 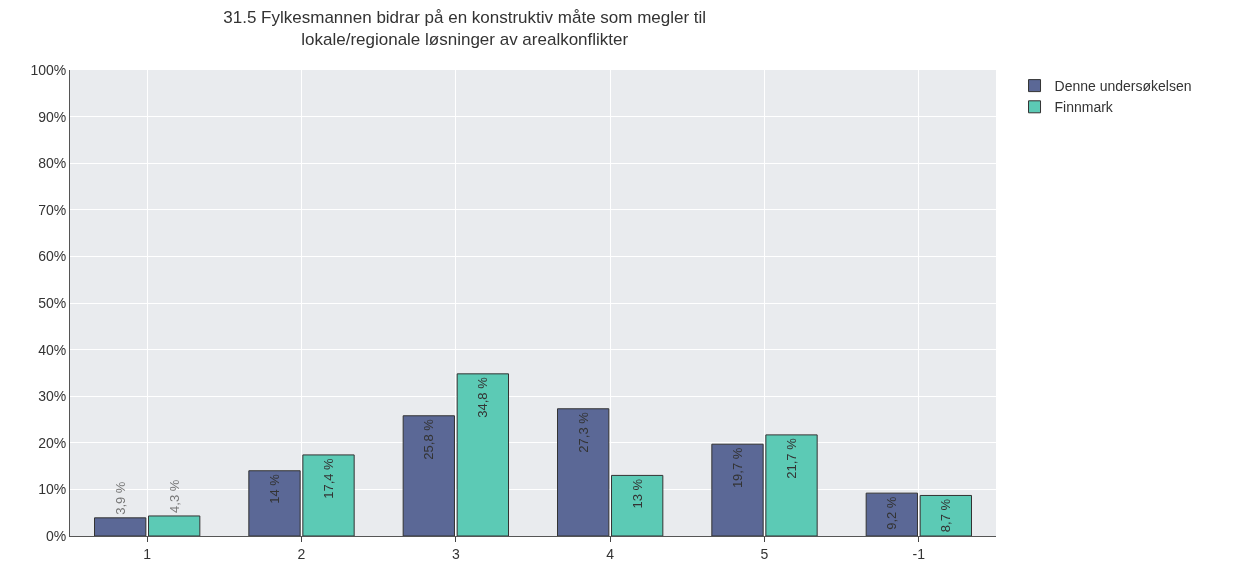 I want to click on chart-title: 31.5 Fylkesmannen bidrar på en konstruktiv måte som megler til lokale/regionale løsninger av arealkonflikter, so click(x=465, y=29).